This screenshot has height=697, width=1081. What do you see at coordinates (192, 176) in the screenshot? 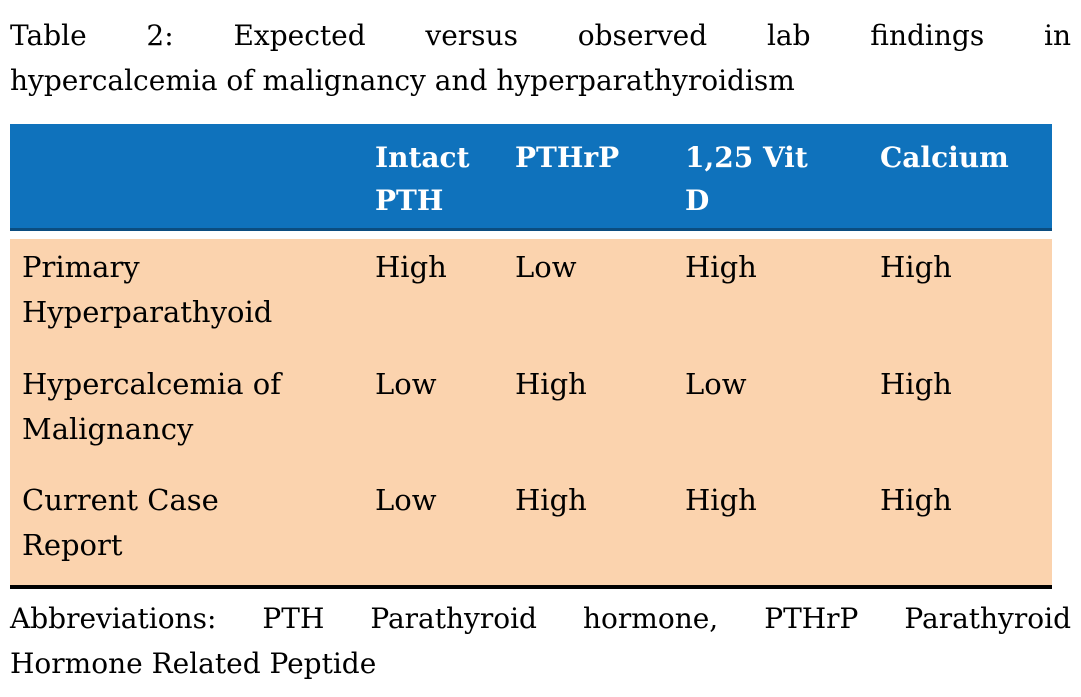
I see `header-cell-empty` at bounding box center [192, 176].